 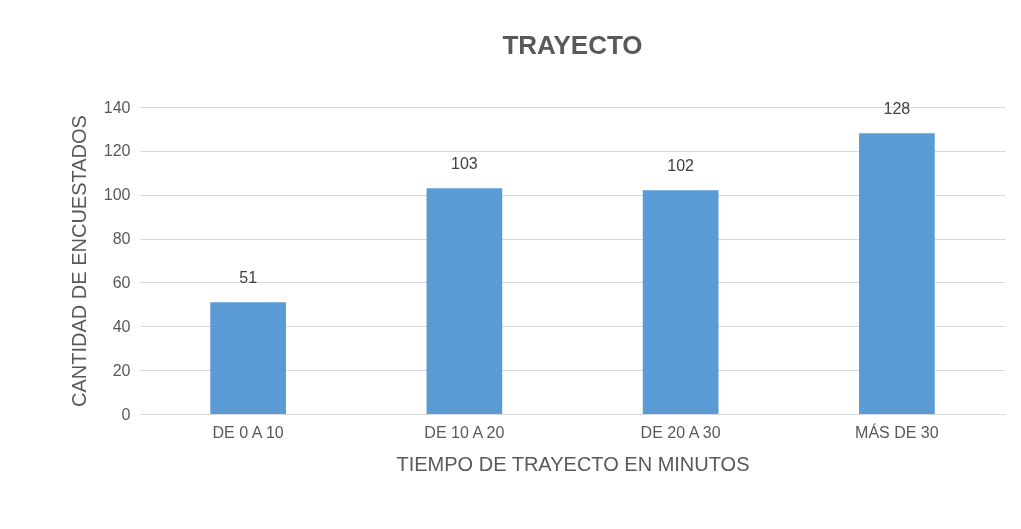 What do you see at coordinates (464, 164) in the screenshot?
I see `data-label: 103` at bounding box center [464, 164].